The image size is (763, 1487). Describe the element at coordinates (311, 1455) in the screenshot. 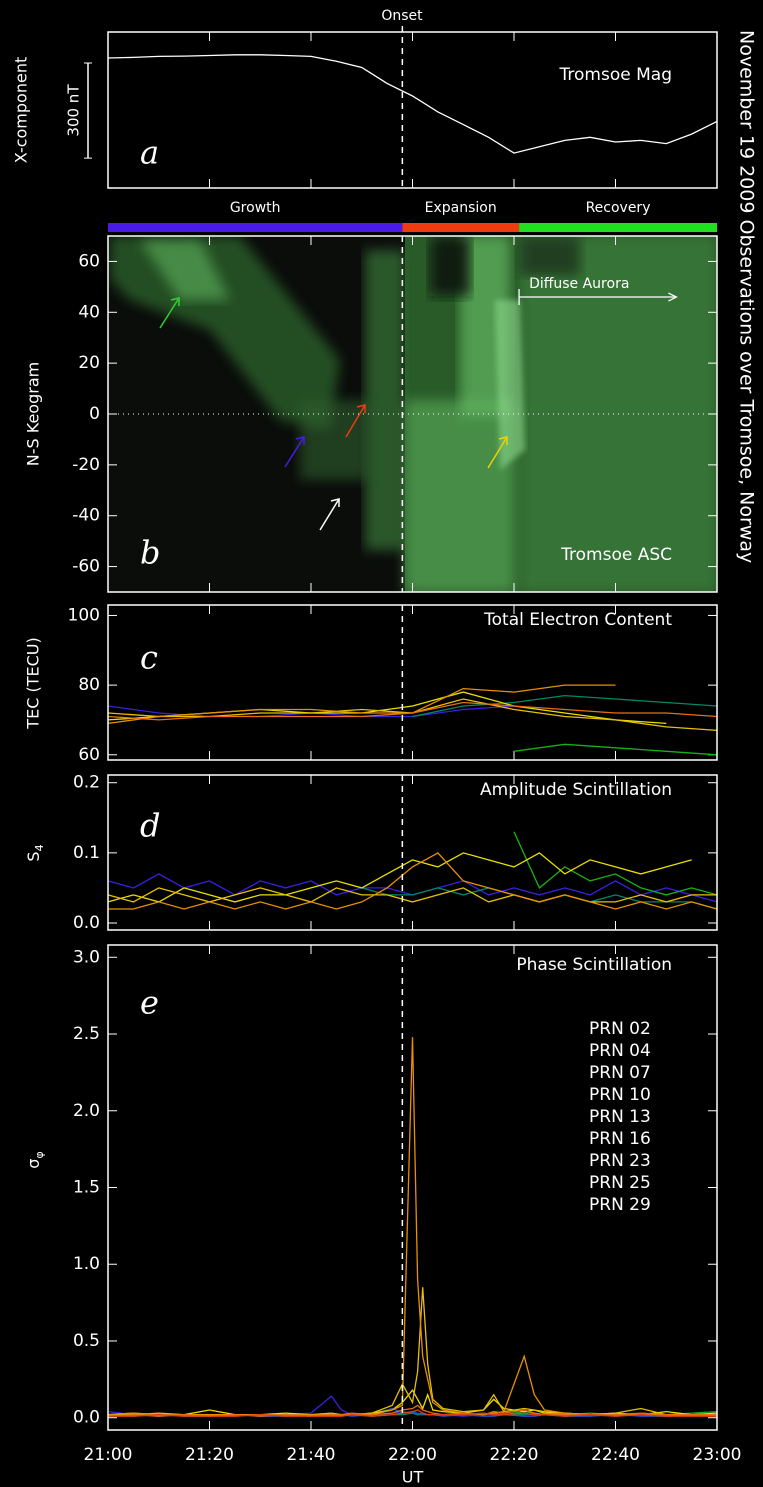

I see `x-tick-label: 21:40` at that location.